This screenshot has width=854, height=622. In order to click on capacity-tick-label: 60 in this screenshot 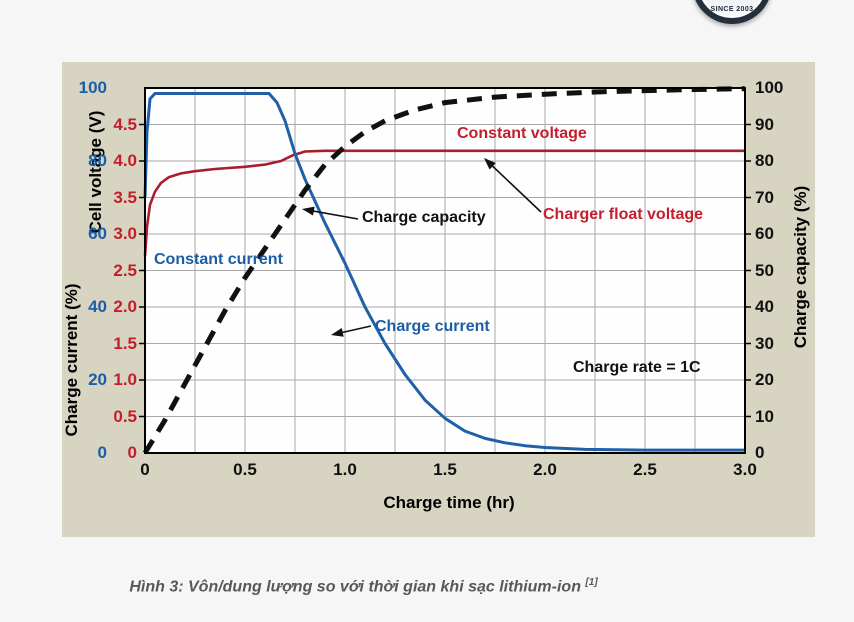, I will do `click(764, 233)`.